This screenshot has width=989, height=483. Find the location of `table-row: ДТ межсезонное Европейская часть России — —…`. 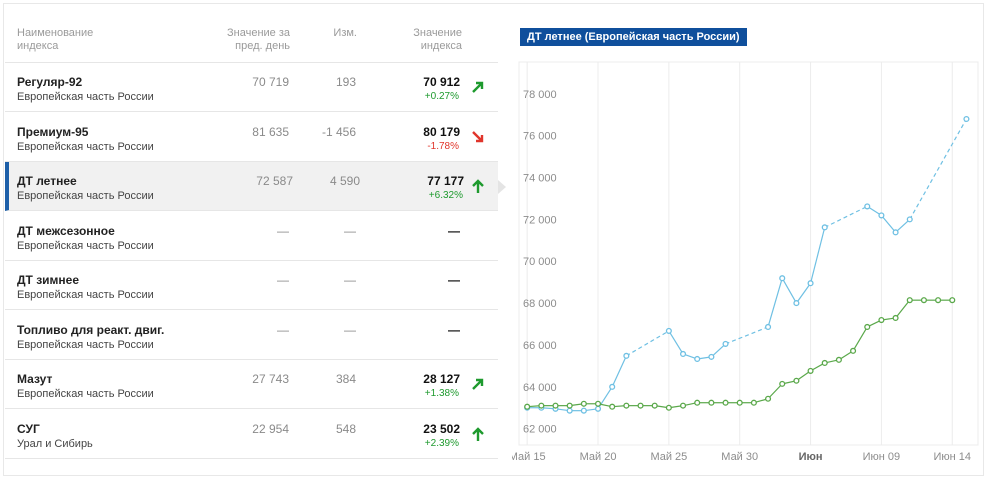

table-row: ДТ межсезонное Европейская часть России — —… is located at coordinates (251, 236).